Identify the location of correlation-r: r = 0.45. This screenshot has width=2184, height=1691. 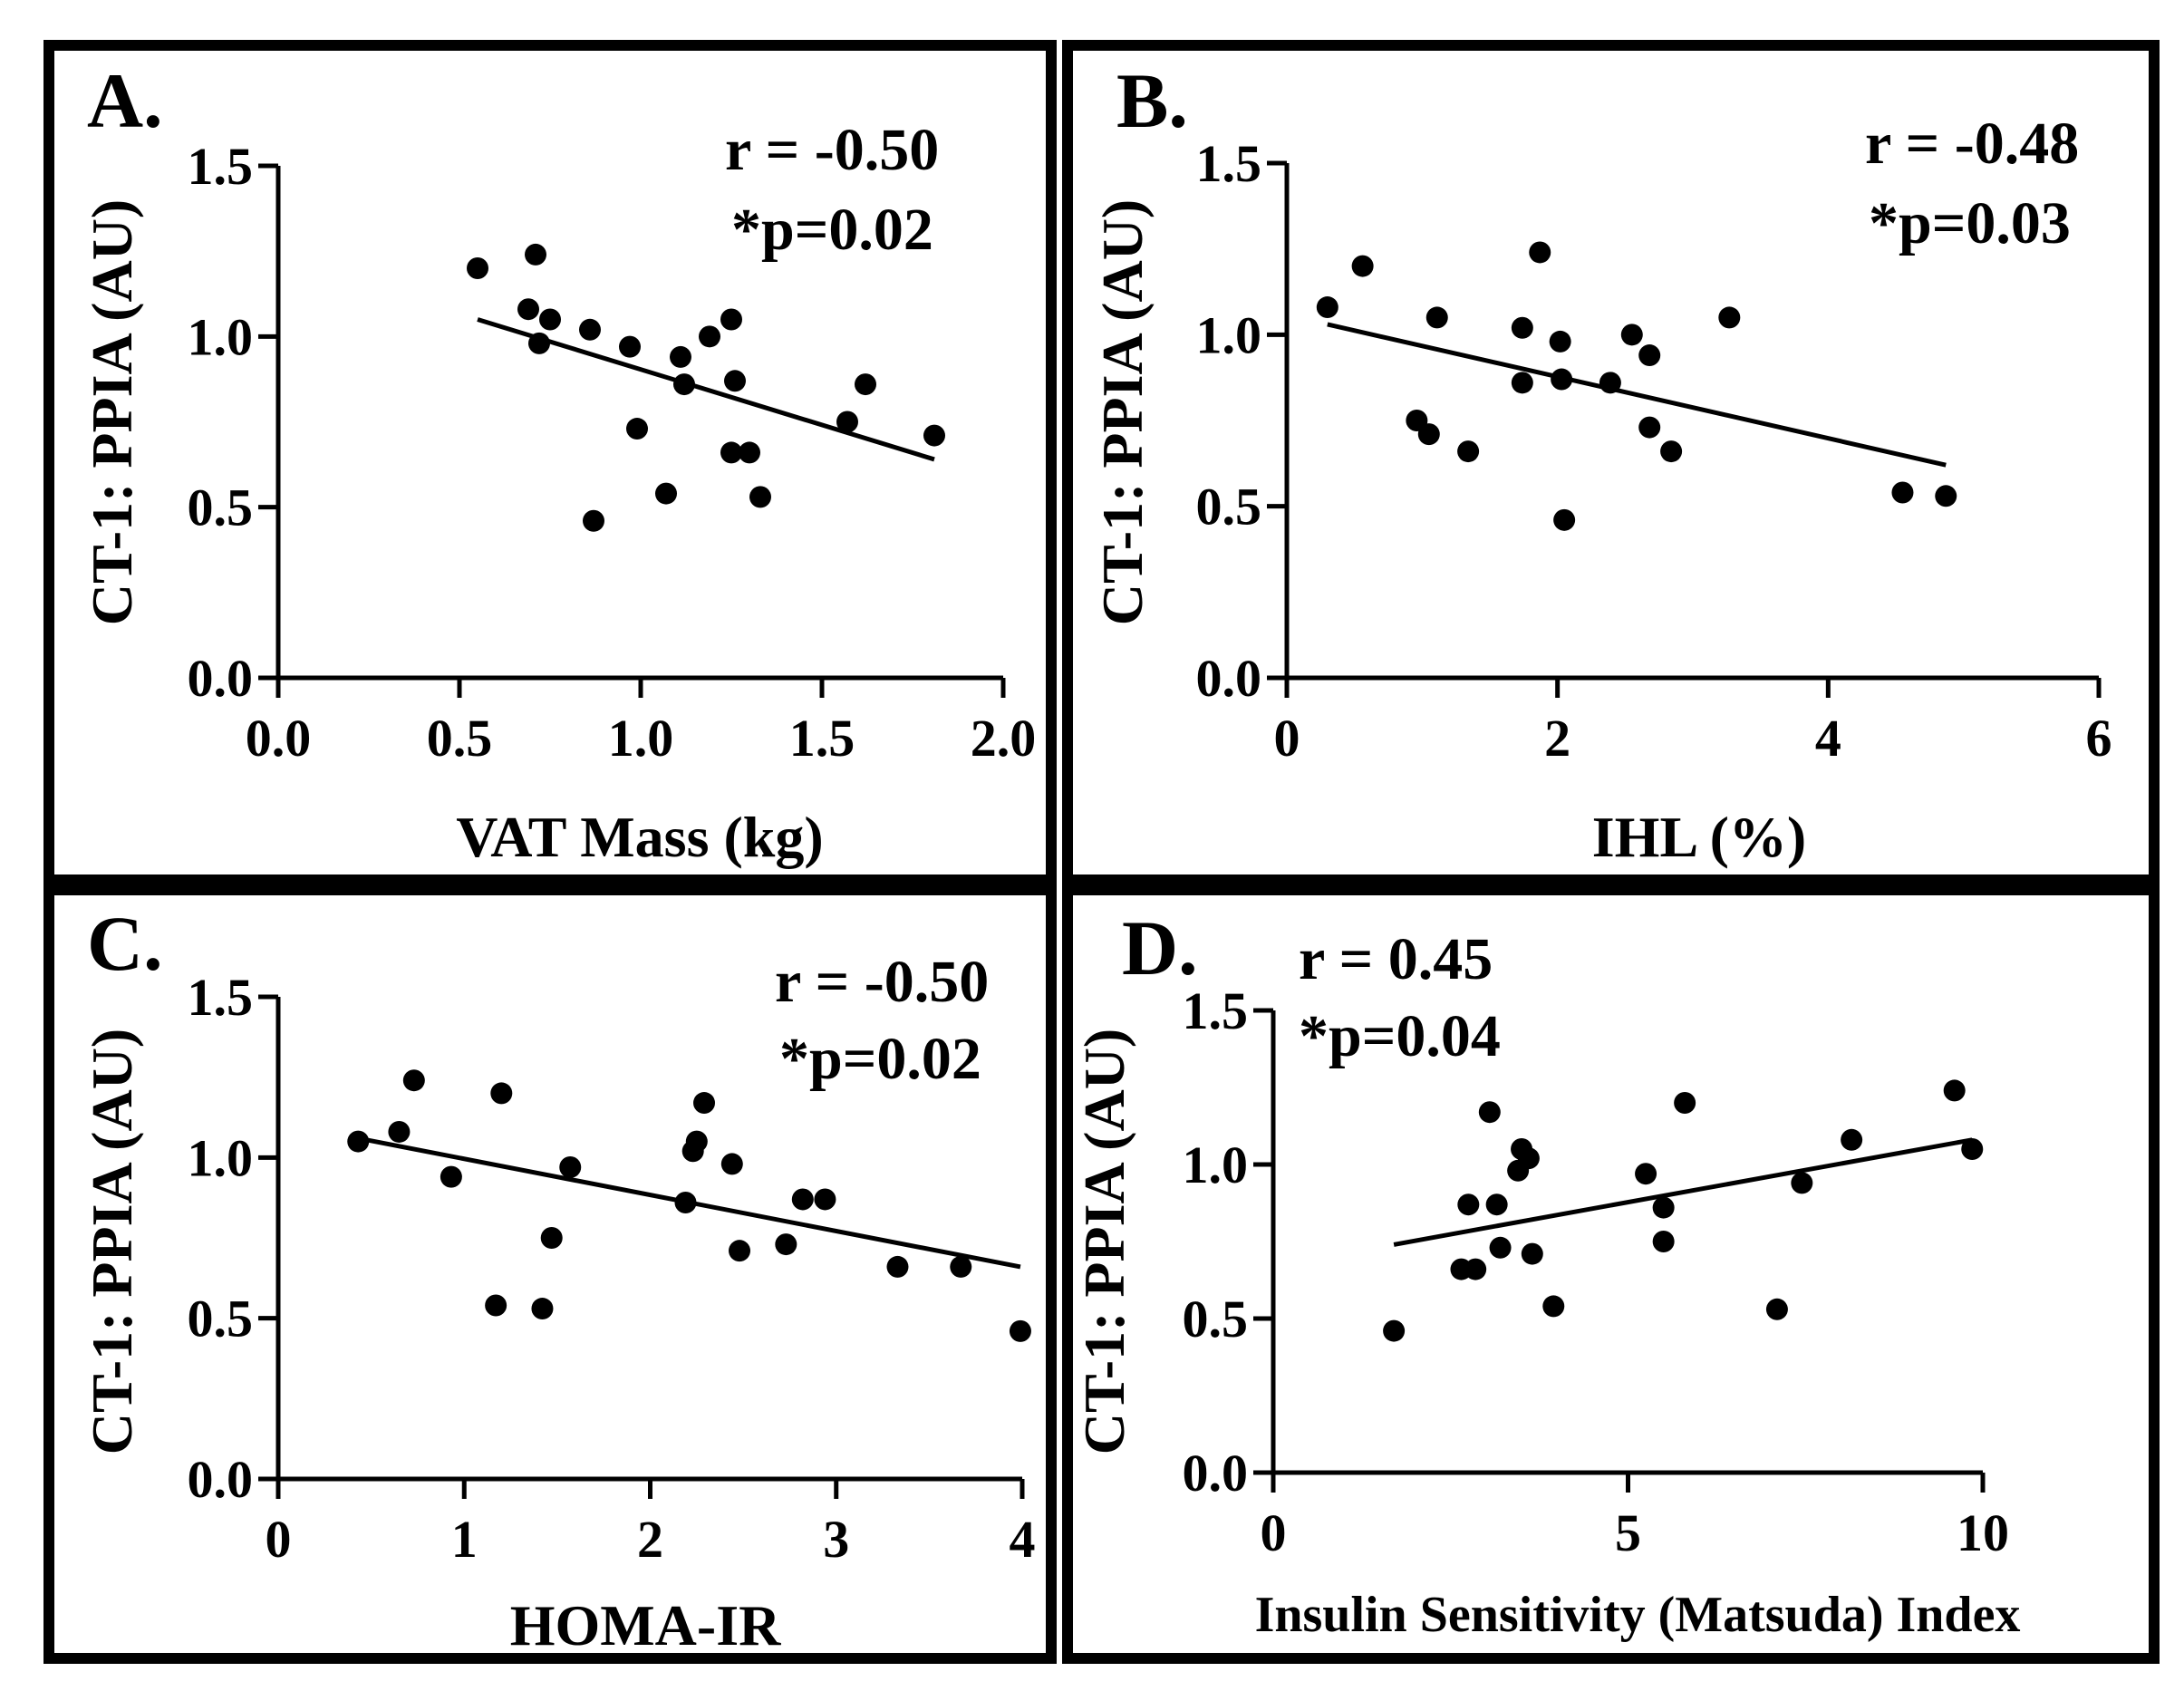
(1396, 959).